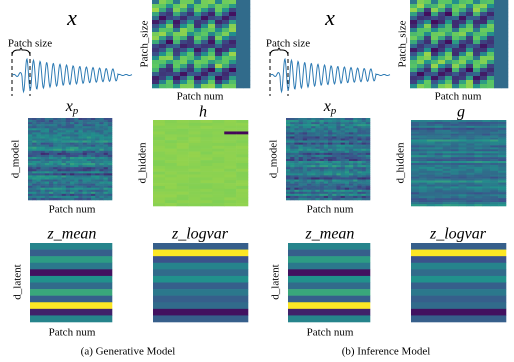 Image resolution: width=514 pixels, height=362 pixels. Describe the element at coordinates (403, 43) in the screenshot. I see `axis-label: Patch_size` at that location.